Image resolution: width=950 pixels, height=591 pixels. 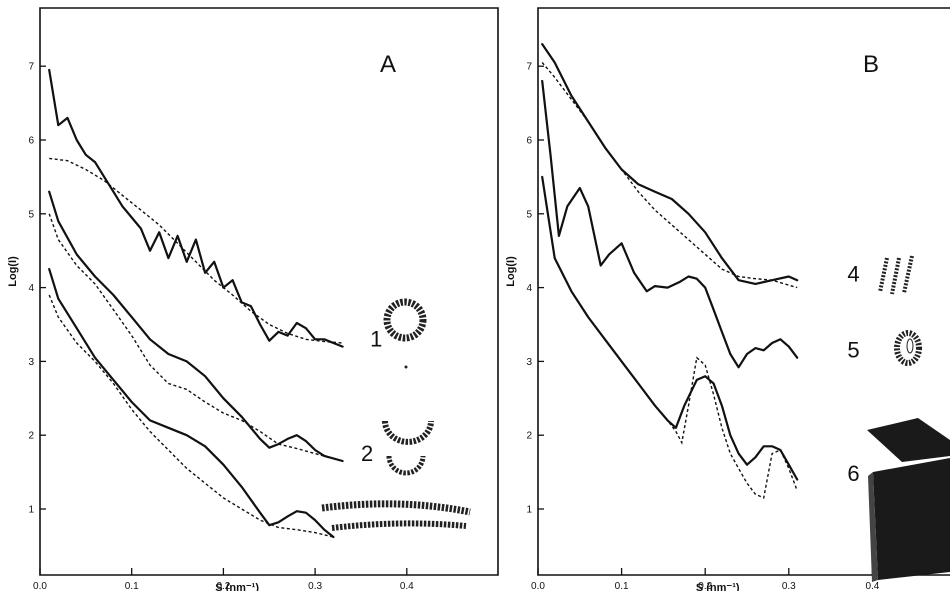 I want to click on ring-glyph, so click(x=405, y=333).